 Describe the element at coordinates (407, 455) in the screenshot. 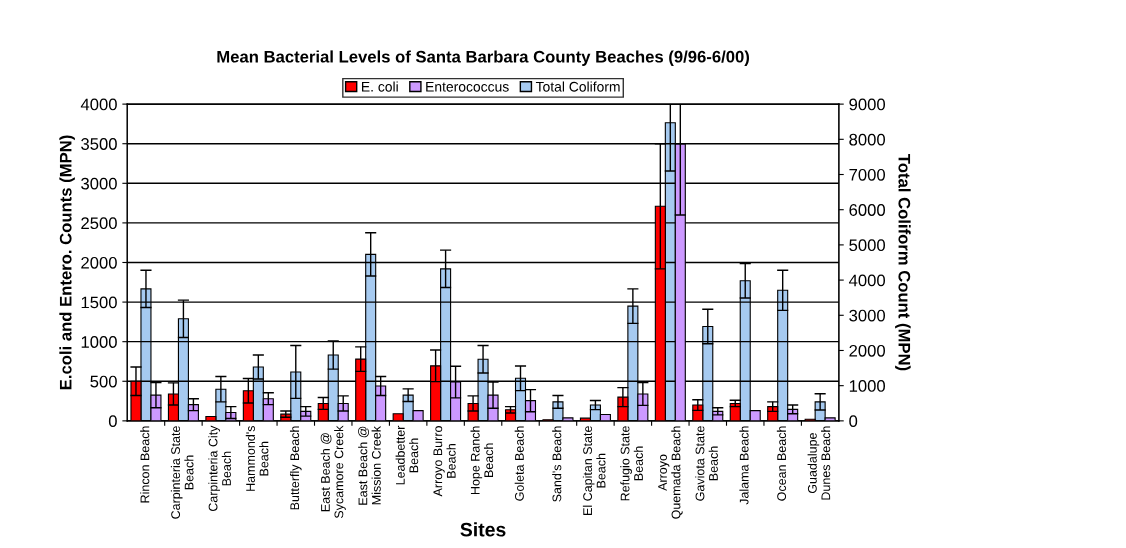

I see `x-tick-label: Leadbetter Beach` at that location.